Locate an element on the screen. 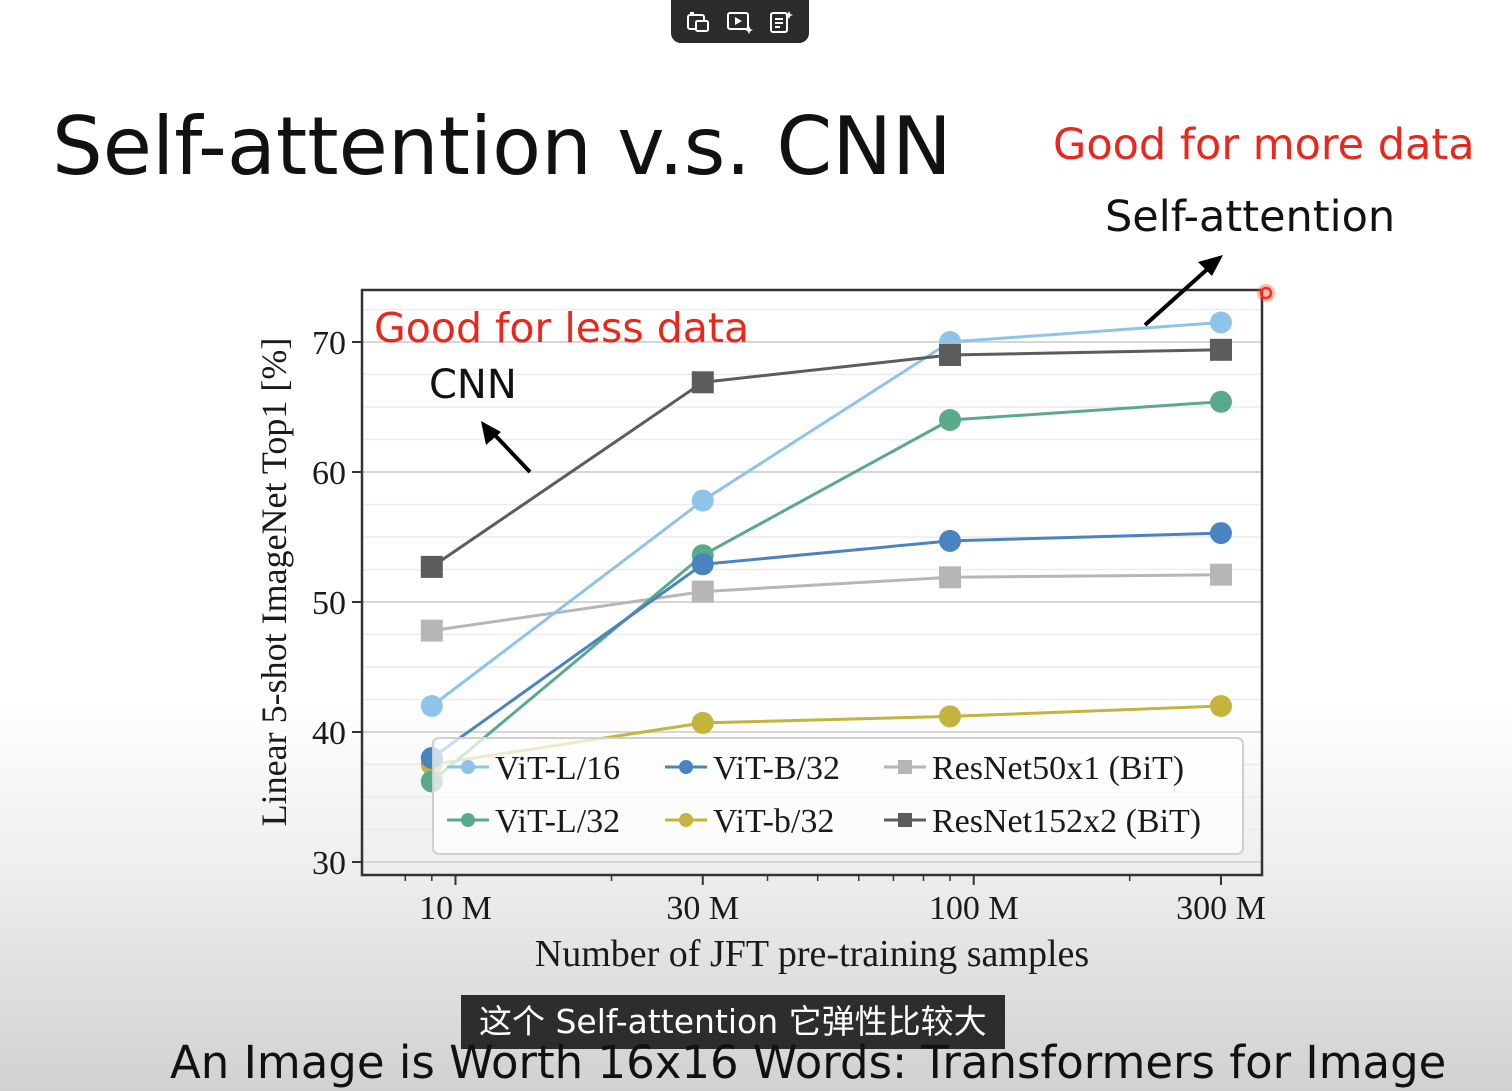  legend-entry: ViT-L/32 is located at coordinates (533, 821).